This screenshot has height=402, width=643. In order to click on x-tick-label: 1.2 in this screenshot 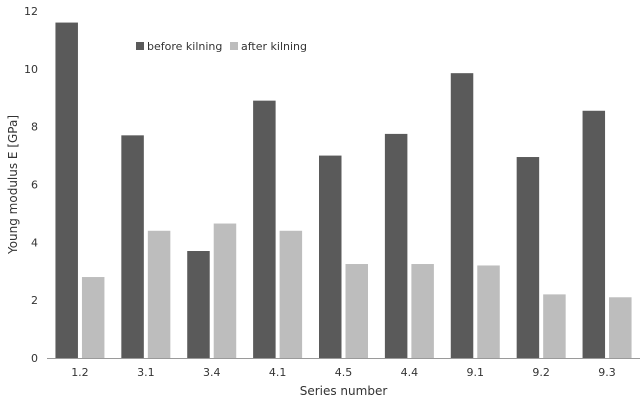, I will do `click(80, 372)`.